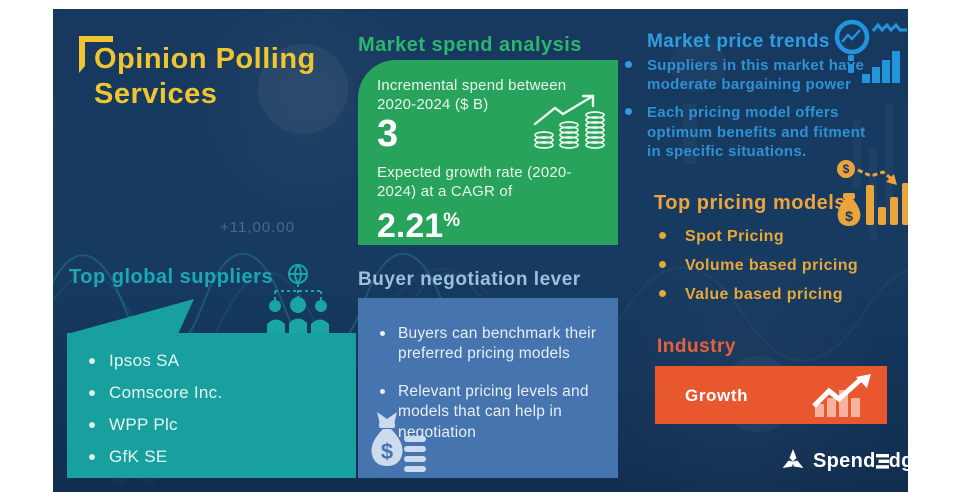 The image size is (960, 502). What do you see at coordinates (870, 51) in the screenshot?
I see `market-analysis-magnifier-icon` at bounding box center [870, 51].